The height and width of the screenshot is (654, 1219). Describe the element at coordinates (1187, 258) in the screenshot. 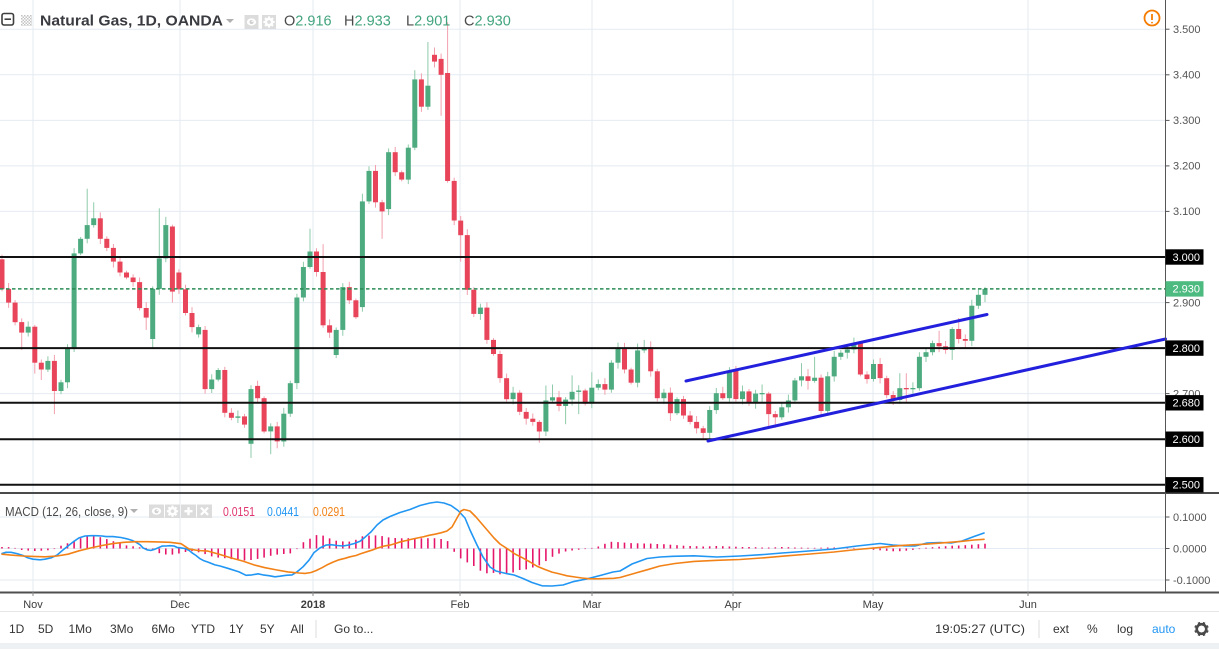

I see `svg-text: 3.000` at that location.